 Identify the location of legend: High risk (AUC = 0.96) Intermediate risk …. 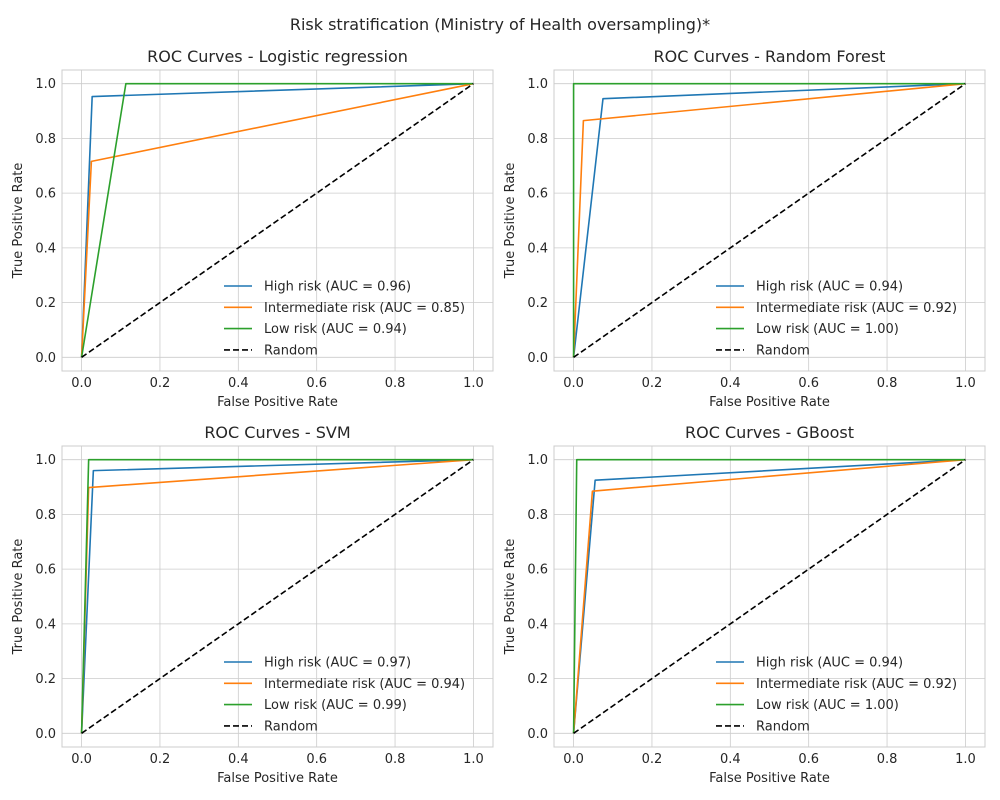
(344, 319).